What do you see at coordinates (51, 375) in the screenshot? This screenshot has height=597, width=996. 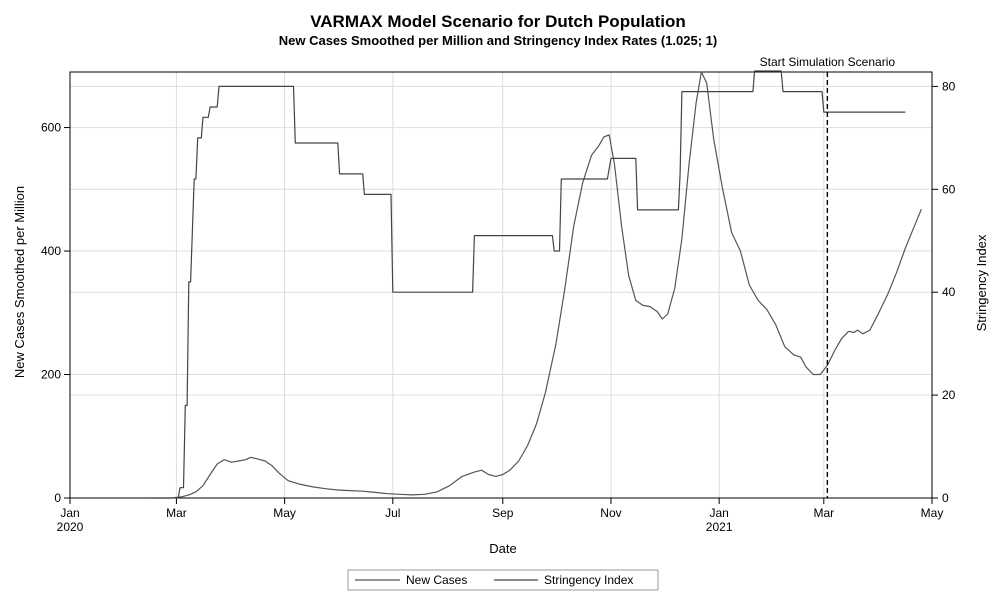 I see `y-tick-label: 200` at bounding box center [51, 375].